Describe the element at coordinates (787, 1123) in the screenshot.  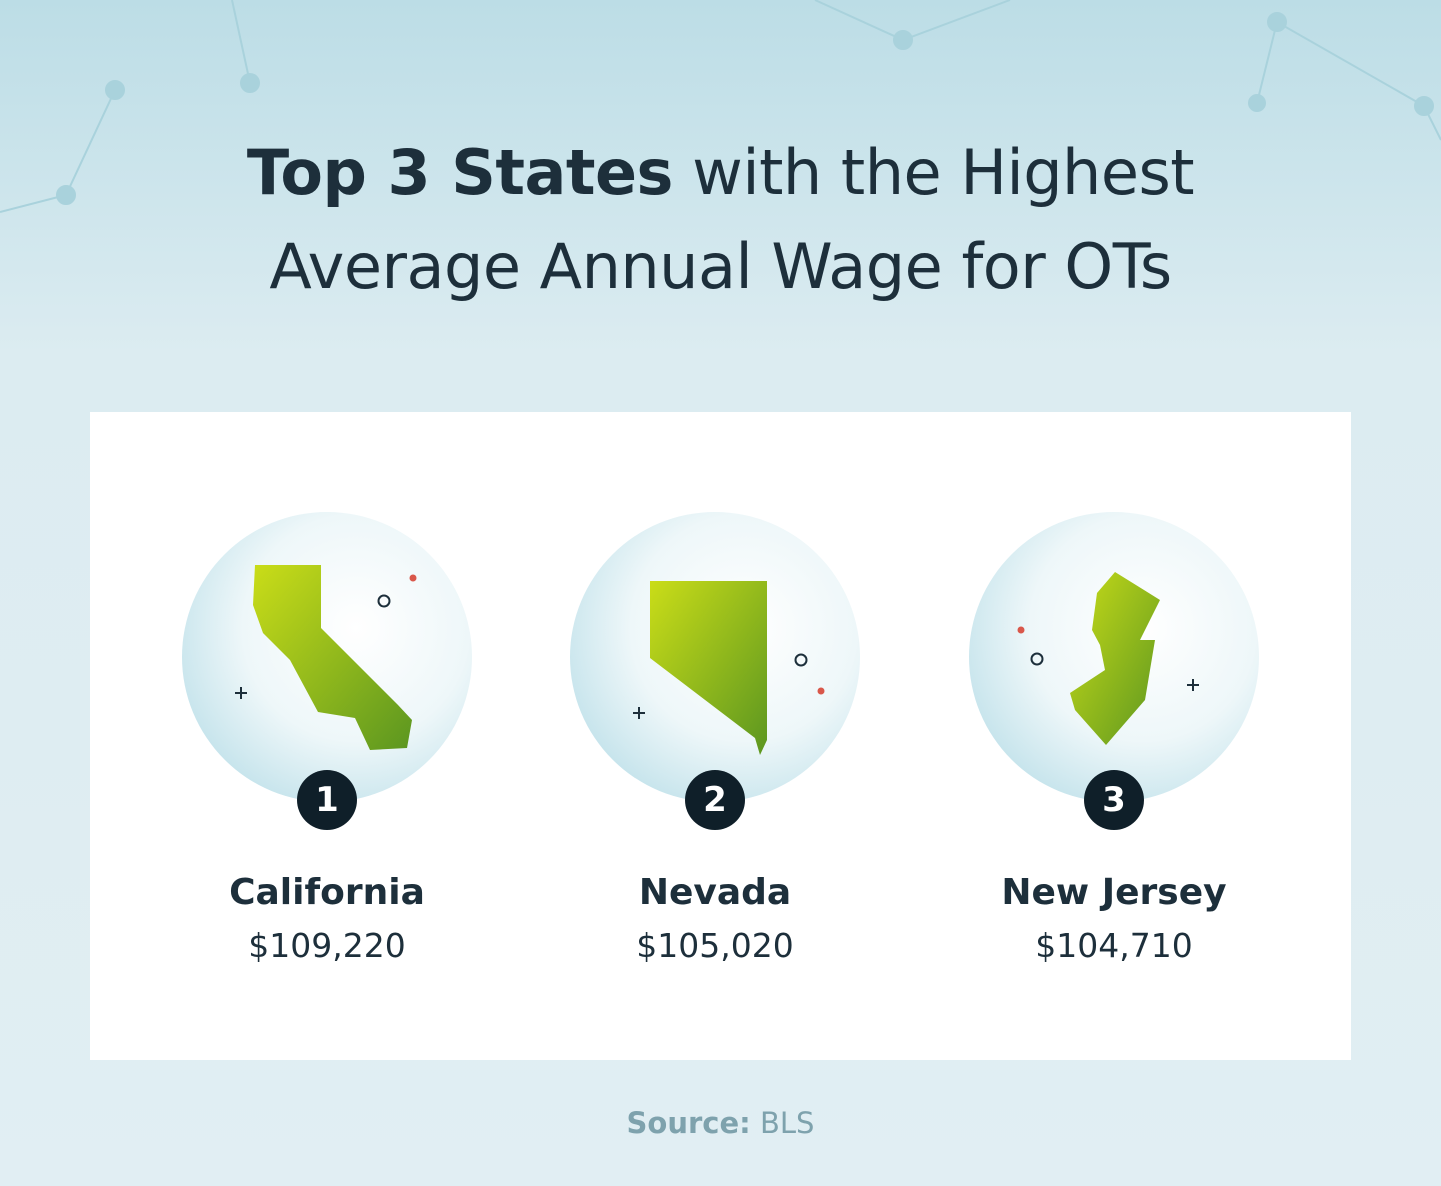
I see `source-text: BLS` at that location.